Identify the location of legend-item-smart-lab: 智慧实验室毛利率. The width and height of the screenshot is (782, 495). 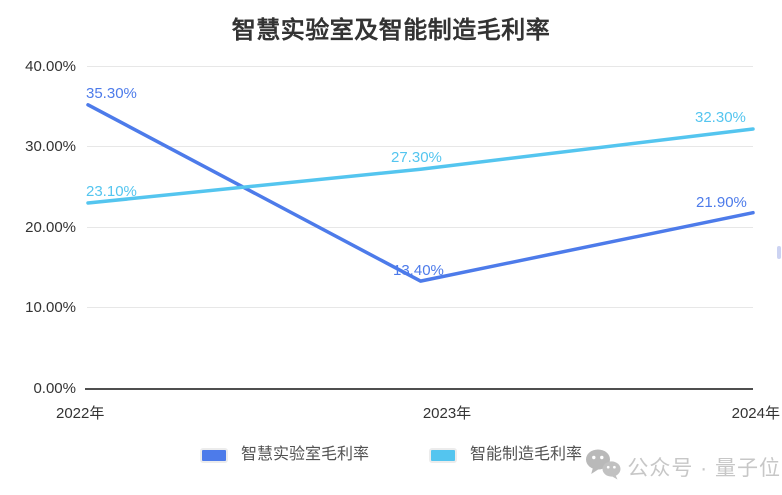
(284, 455).